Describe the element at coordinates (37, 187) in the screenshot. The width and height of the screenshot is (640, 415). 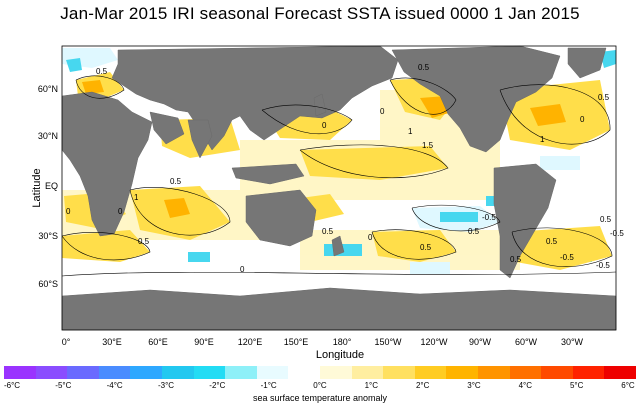
I see `y-axis-title: Latitude` at that location.